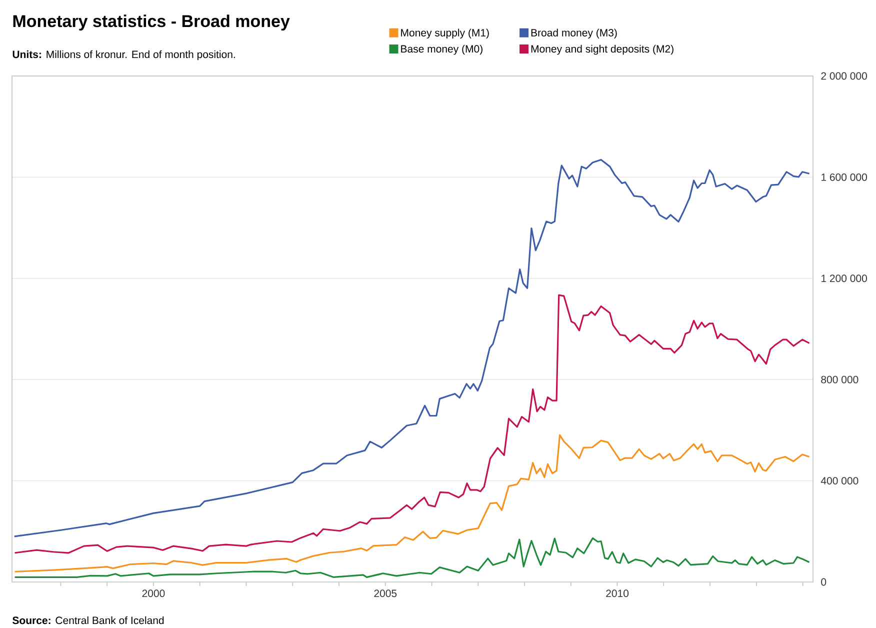  I want to click on y-tick-label: 2 000 000, so click(844, 76).